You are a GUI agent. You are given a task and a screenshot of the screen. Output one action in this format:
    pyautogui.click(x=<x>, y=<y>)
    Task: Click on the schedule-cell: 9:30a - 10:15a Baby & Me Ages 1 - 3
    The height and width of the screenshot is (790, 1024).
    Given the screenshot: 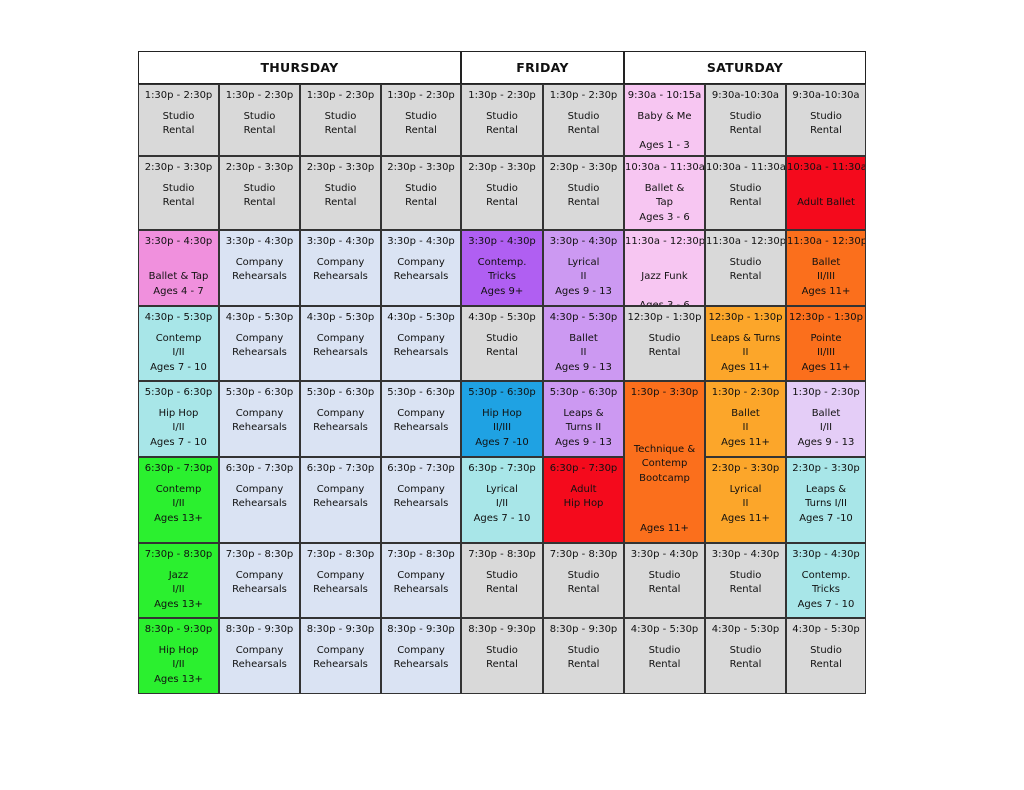 What is the action you would take?
    pyautogui.click(x=664, y=120)
    